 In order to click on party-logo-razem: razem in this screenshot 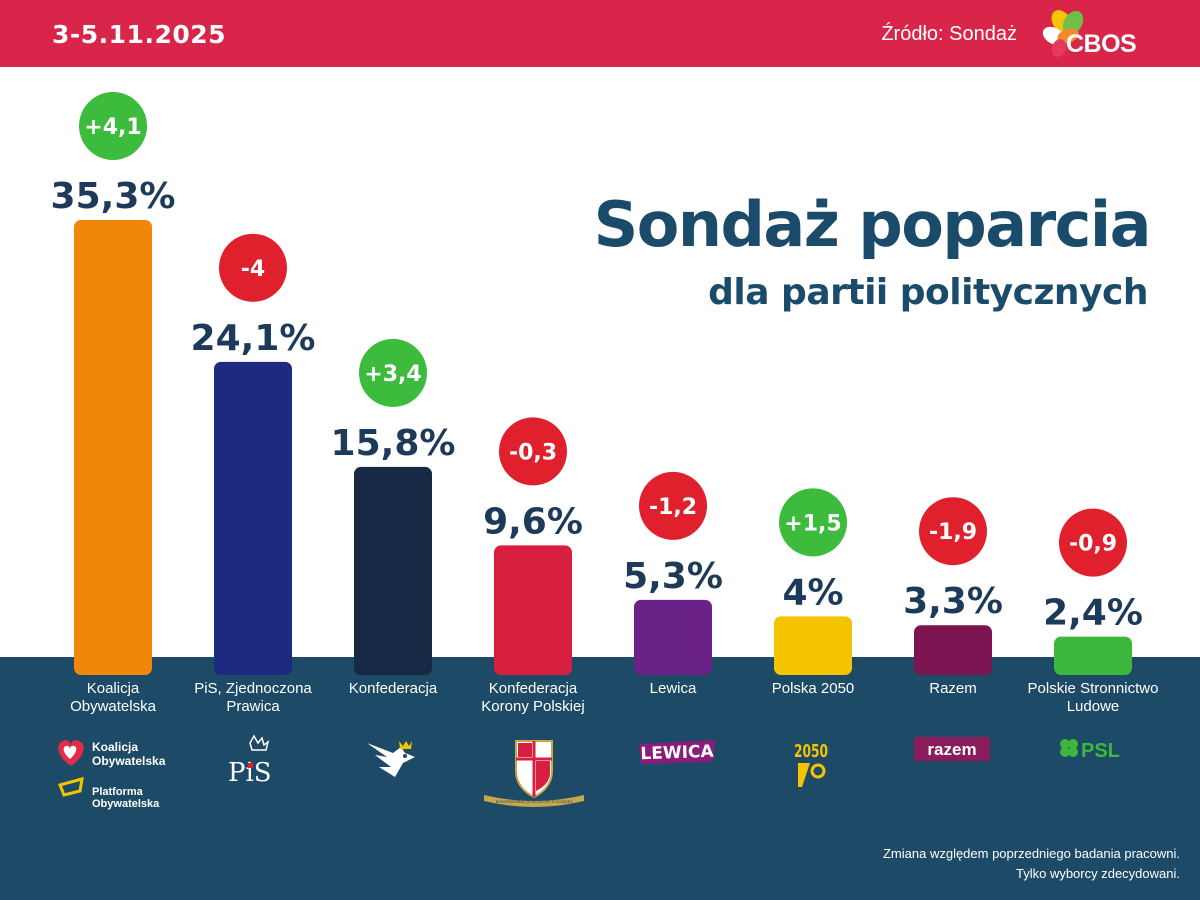, I will do `click(952, 749)`.